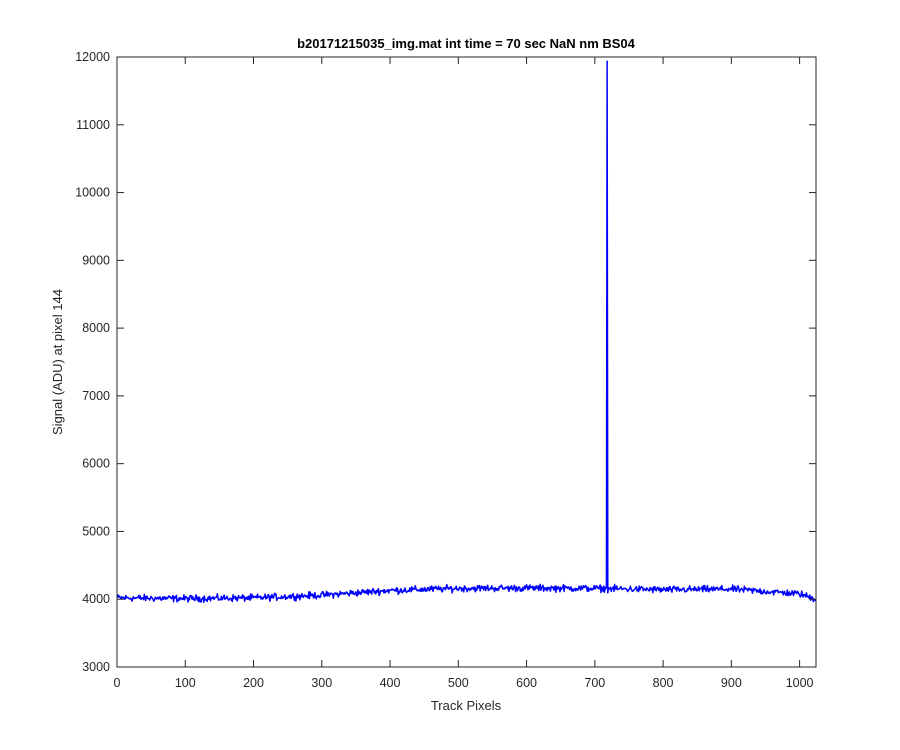 The width and height of the screenshot is (900, 750). What do you see at coordinates (96, 599) in the screenshot?
I see `y-tick-label: 4000` at bounding box center [96, 599].